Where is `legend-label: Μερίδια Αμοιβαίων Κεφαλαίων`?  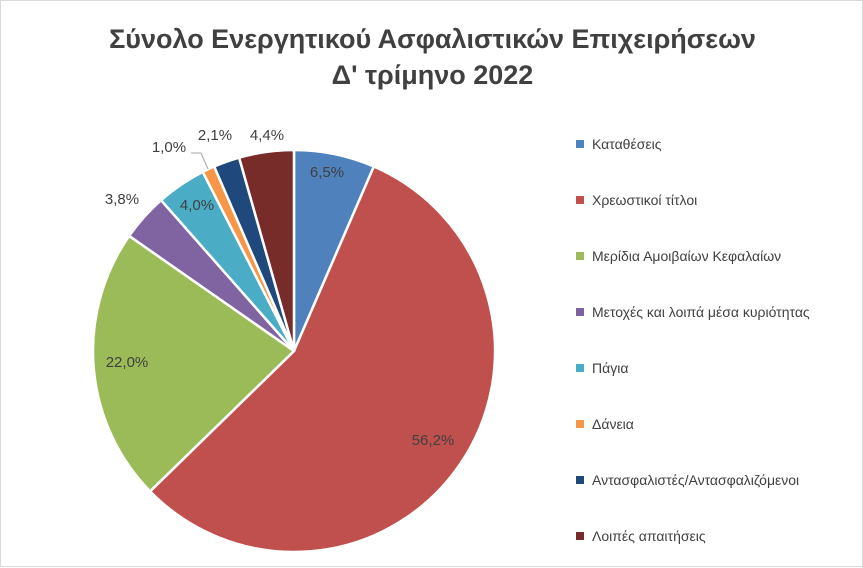
legend-label: Μερίδια Αμοιβαίων Κεφαλαίων is located at coordinates (687, 256).